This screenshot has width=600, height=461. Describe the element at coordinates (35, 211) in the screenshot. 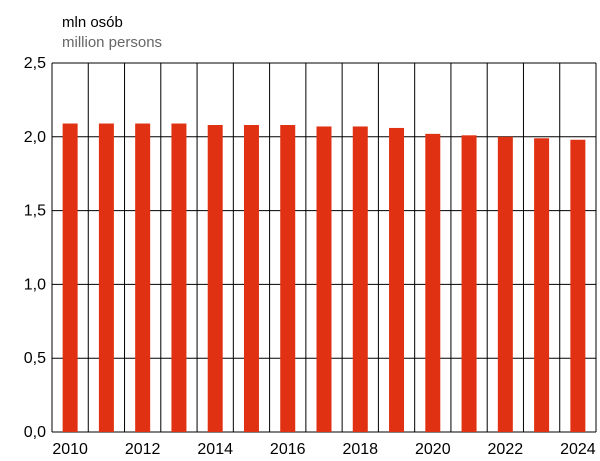

I see `y-tick-label: 1,5` at that location.